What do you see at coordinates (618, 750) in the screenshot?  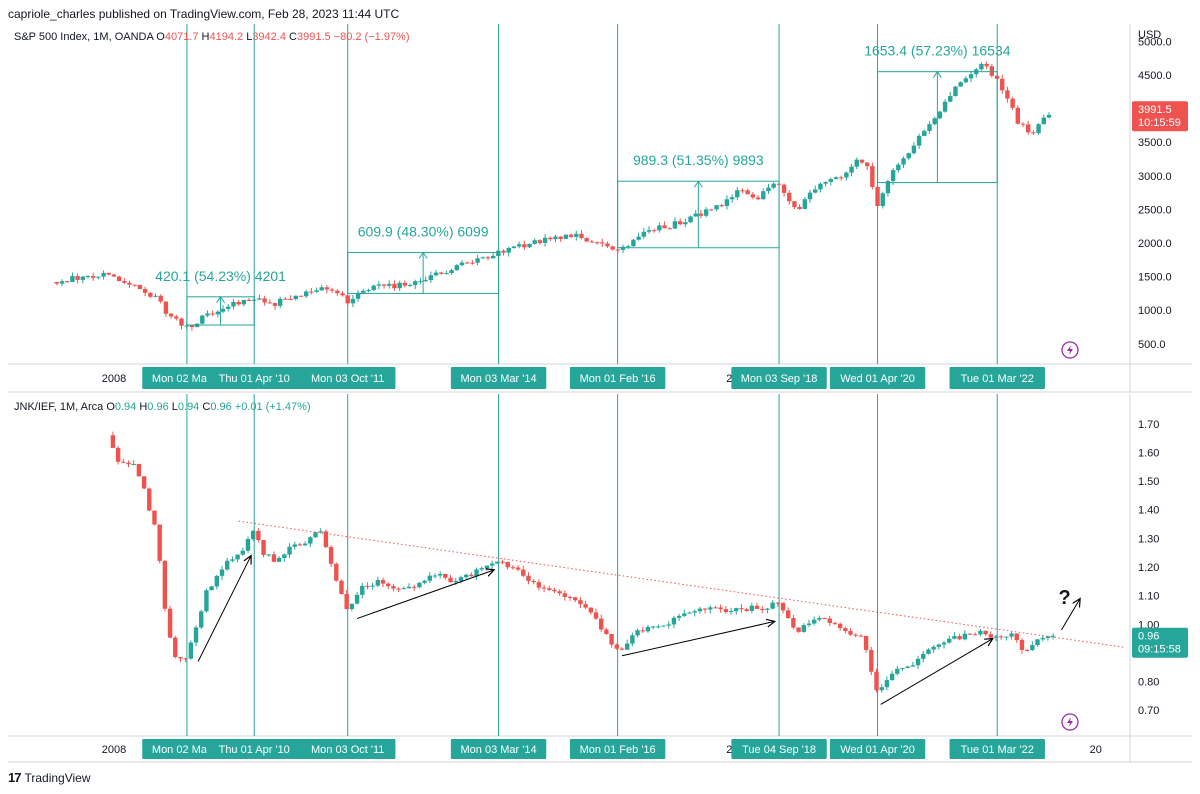 I see `x-marker-label: Mon 01 Feb '16` at bounding box center [618, 750].